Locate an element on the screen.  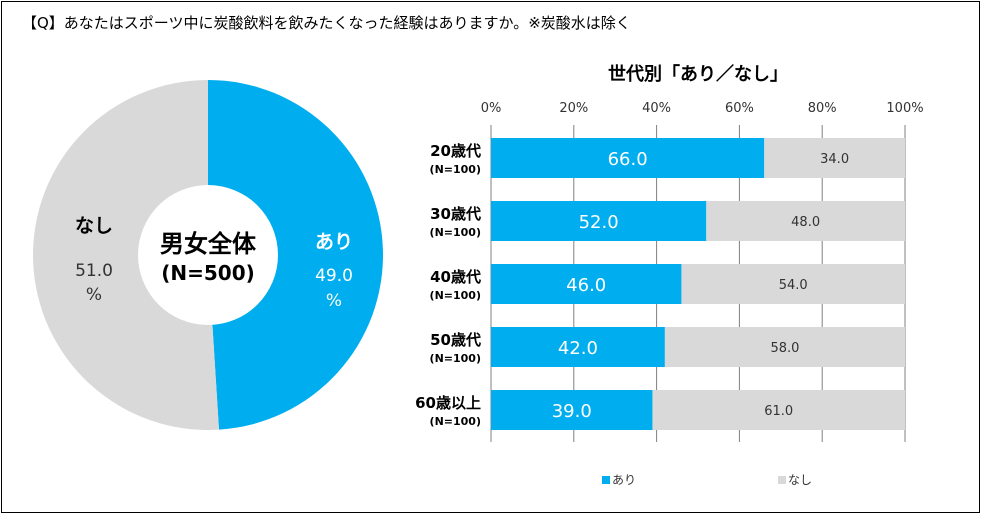
category-label: 30歳代 is located at coordinates (455, 214).